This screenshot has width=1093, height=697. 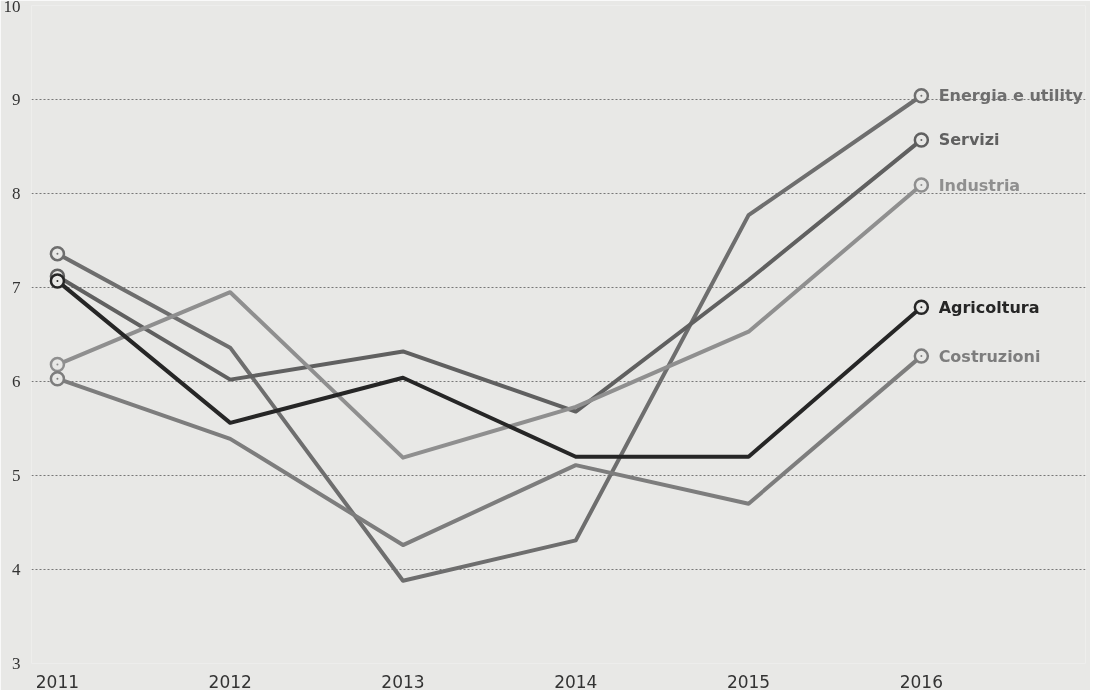 What do you see at coordinates (12, 8) in the screenshot?
I see `y-tick-label: 10` at bounding box center [12, 8].